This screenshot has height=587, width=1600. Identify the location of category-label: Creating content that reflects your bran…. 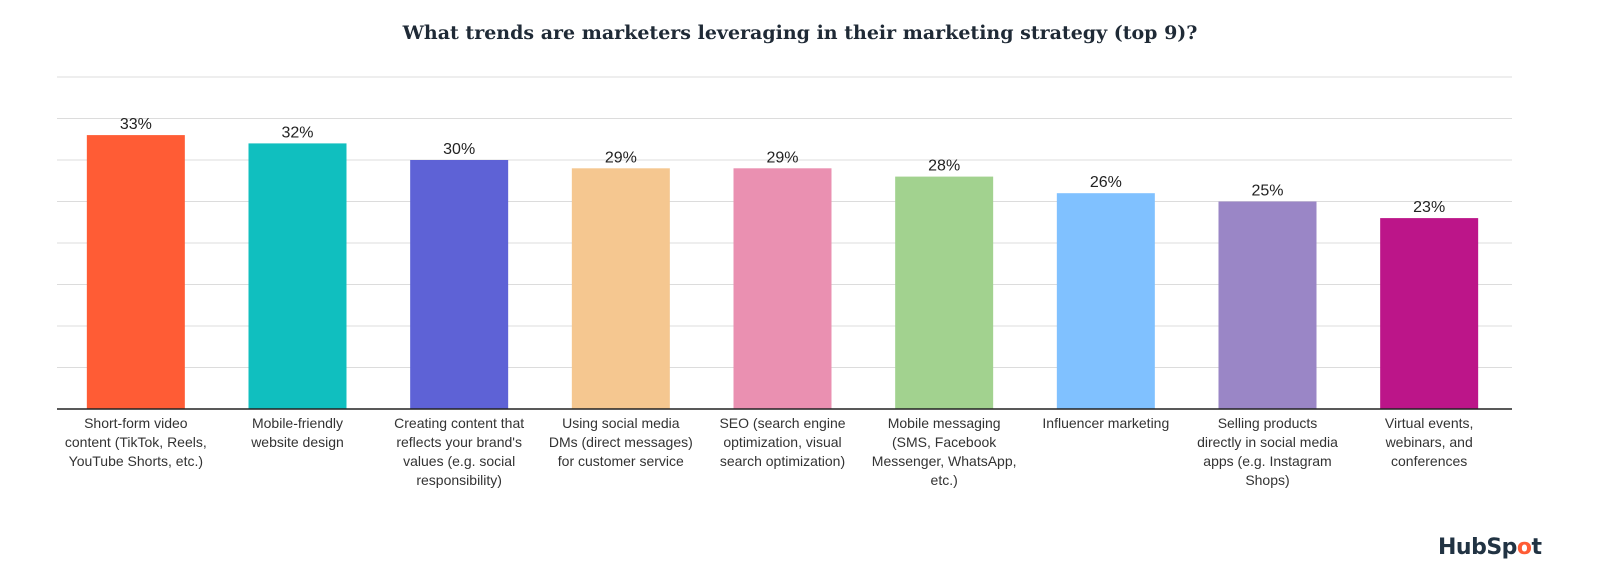
(459, 451).